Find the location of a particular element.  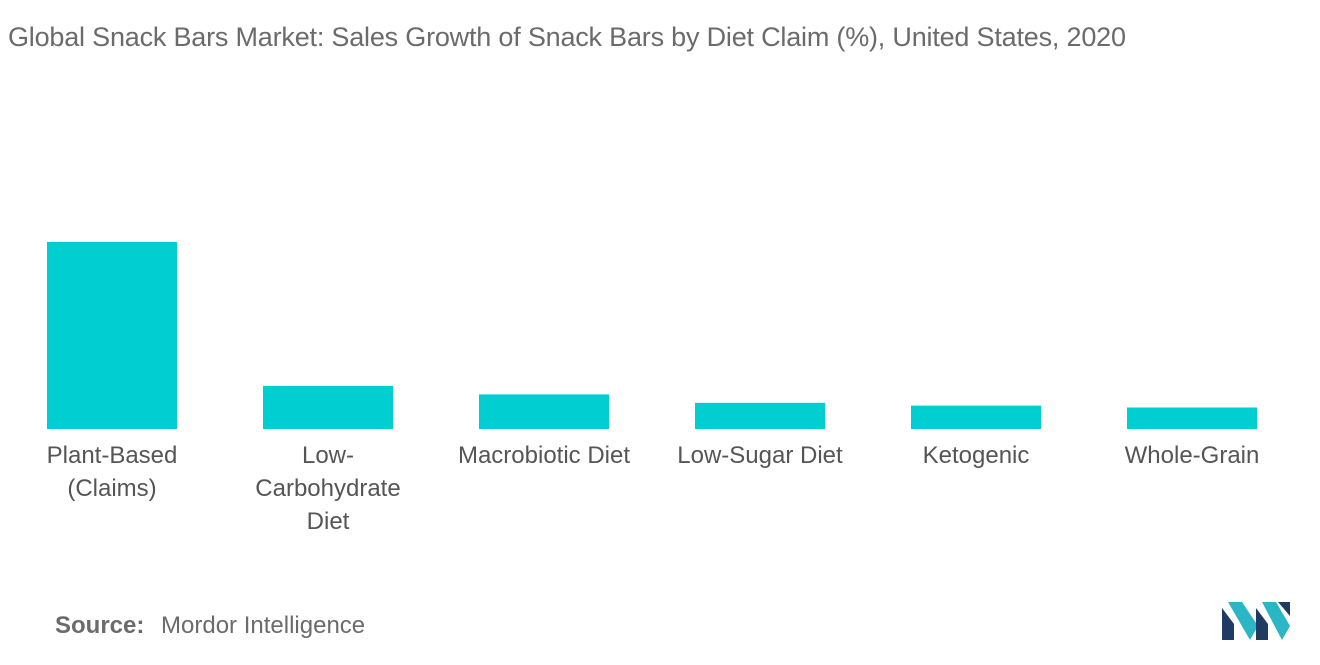

category-label-line: Diet is located at coordinates (328, 521).